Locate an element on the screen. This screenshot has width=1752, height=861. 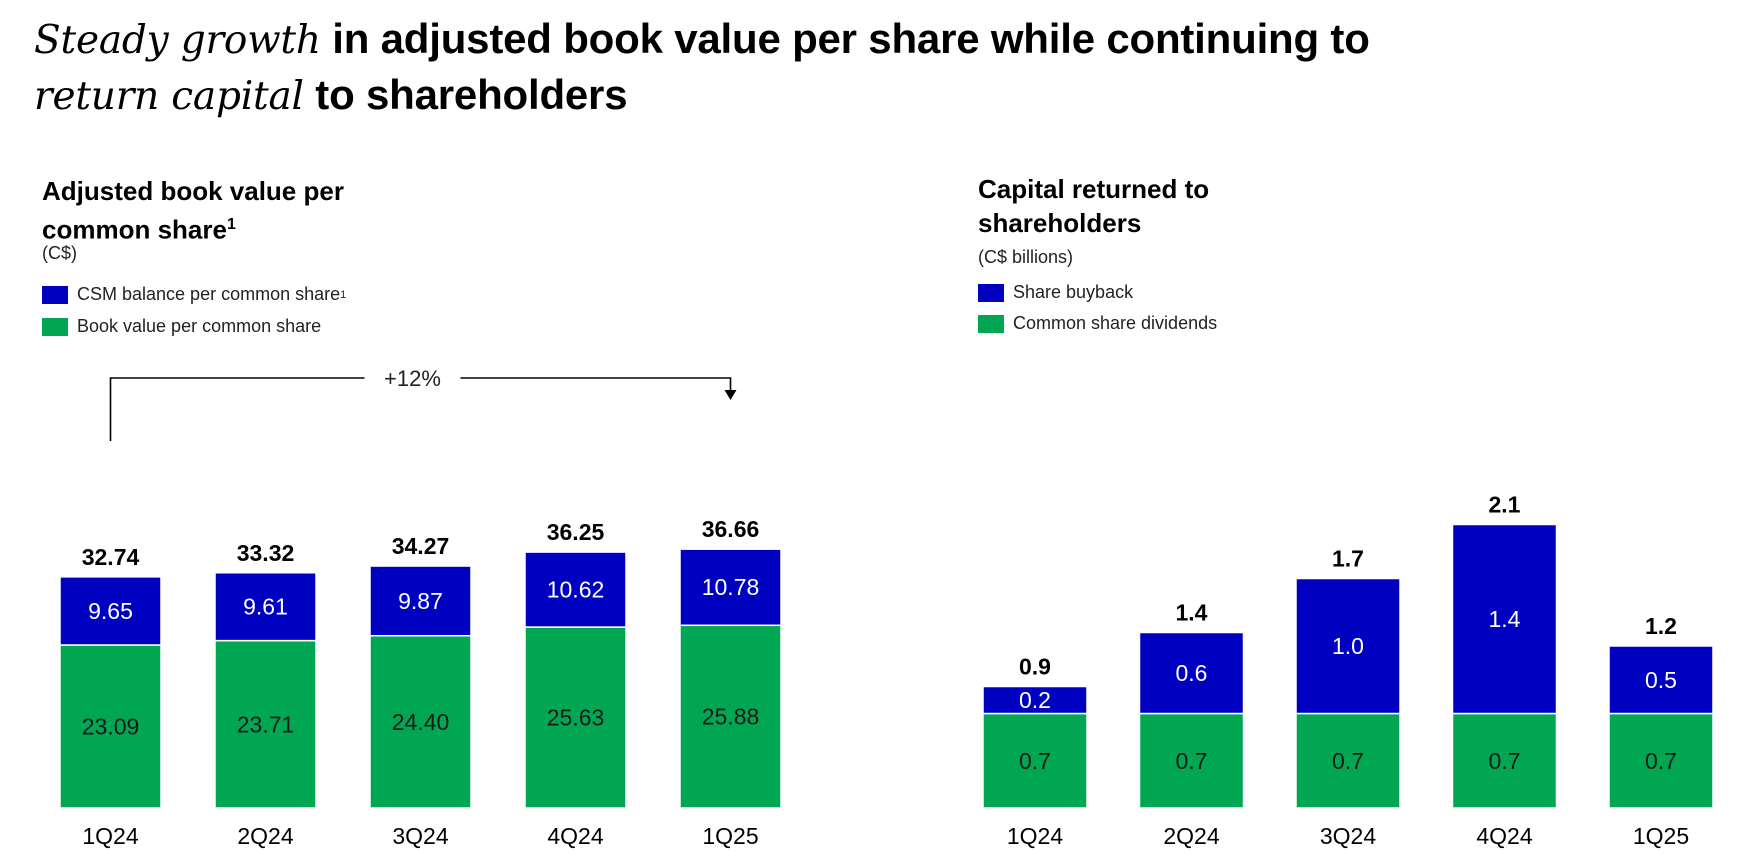
total-label-4Q24: 2.1 is located at coordinates (1505, 505).